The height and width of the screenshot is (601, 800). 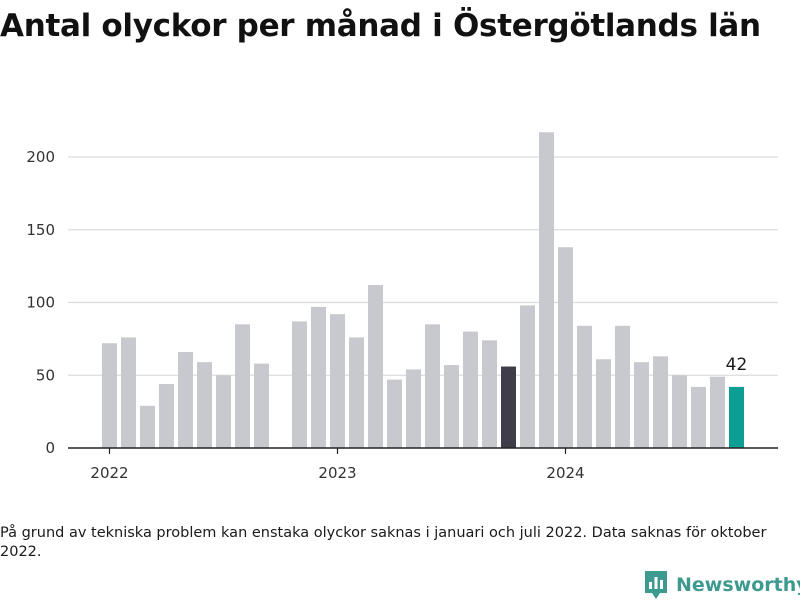 I want to click on x-tick-label: 2022, so click(x=109, y=473).